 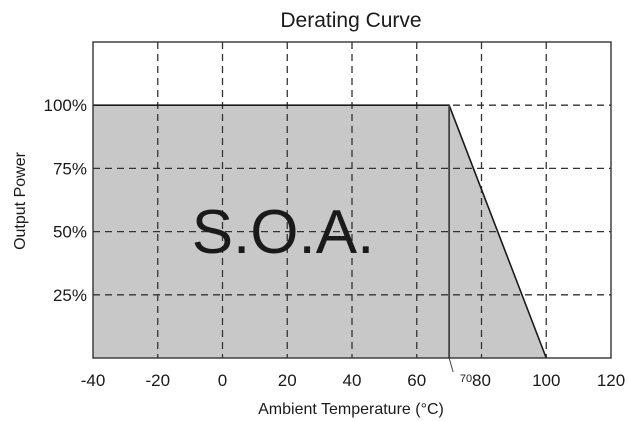 I want to click on x-axis-label: Ambient Temperature (°C), so click(x=351, y=409).